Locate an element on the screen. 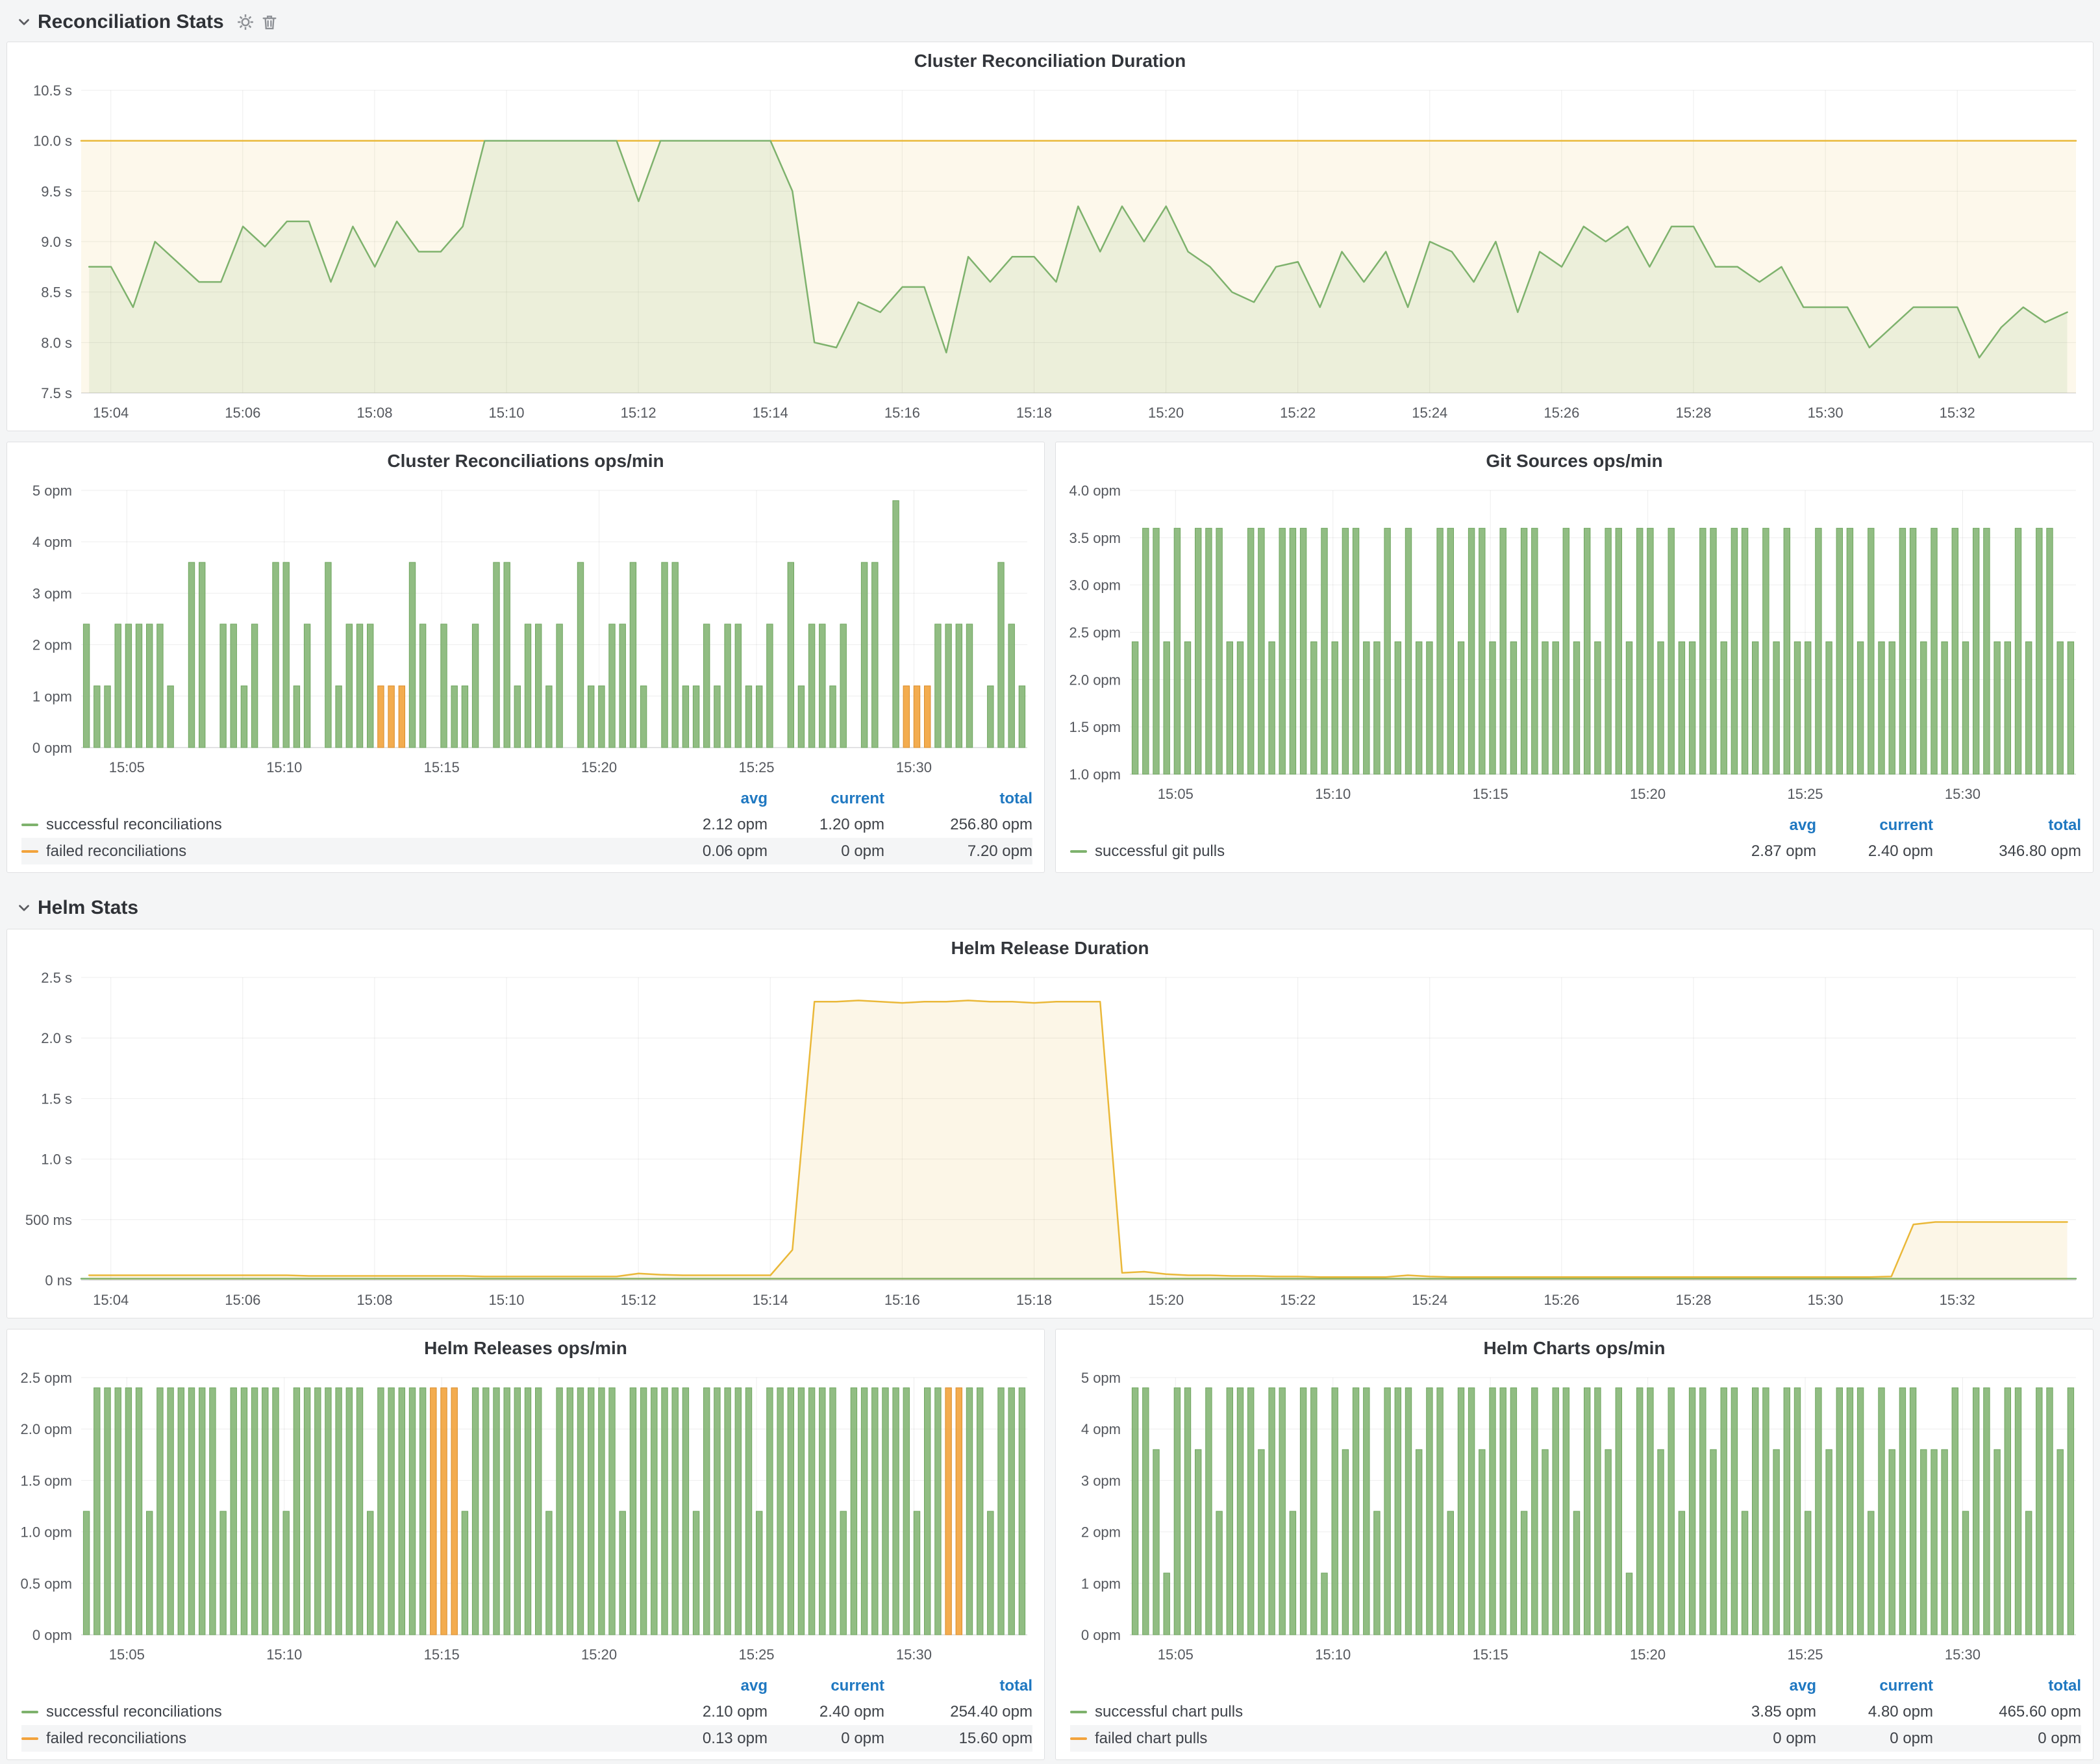  svg-text: 15:28 is located at coordinates (1693, 1300).